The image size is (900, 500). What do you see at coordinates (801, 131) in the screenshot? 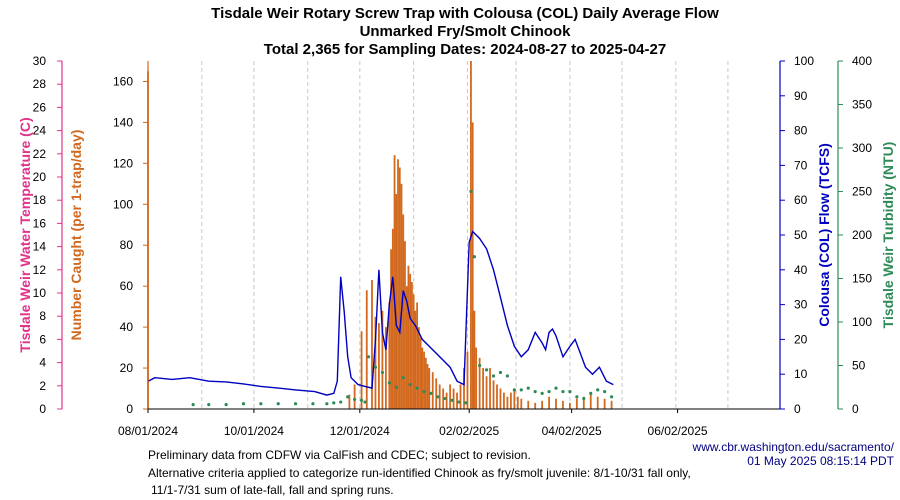
I see `flow-axis-tick-label: 80` at bounding box center [801, 131].